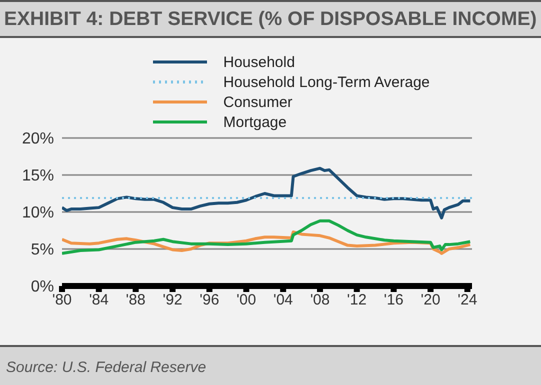 This screenshot has width=541, height=385. What do you see at coordinates (257, 102) in the screenshot?
I see `legend-label: Consumer` at bounding box center [257, 102].